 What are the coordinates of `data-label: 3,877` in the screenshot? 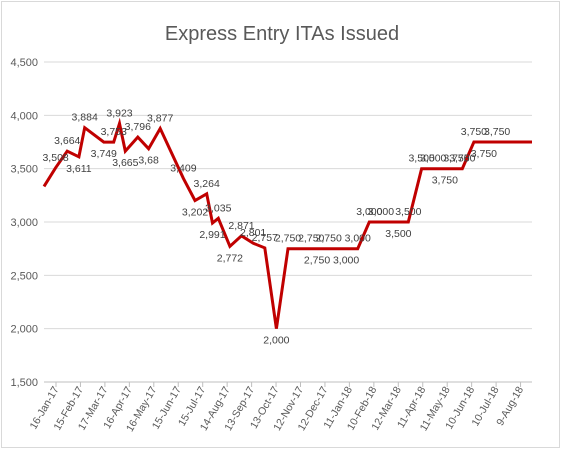 It's located at (160, 118).